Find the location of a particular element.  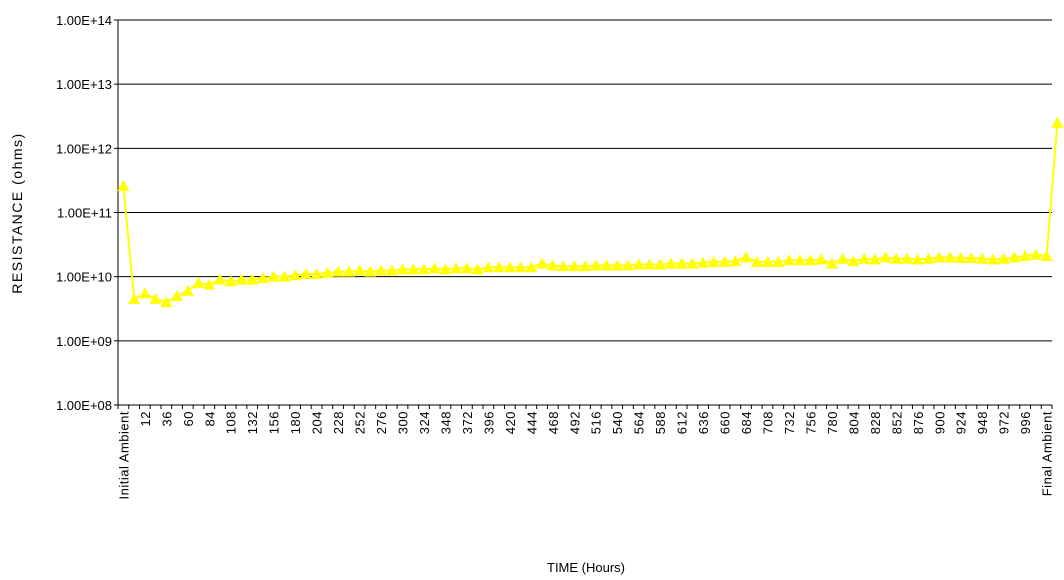

x-tick-label: 876 is located at coordinates (918, 422).